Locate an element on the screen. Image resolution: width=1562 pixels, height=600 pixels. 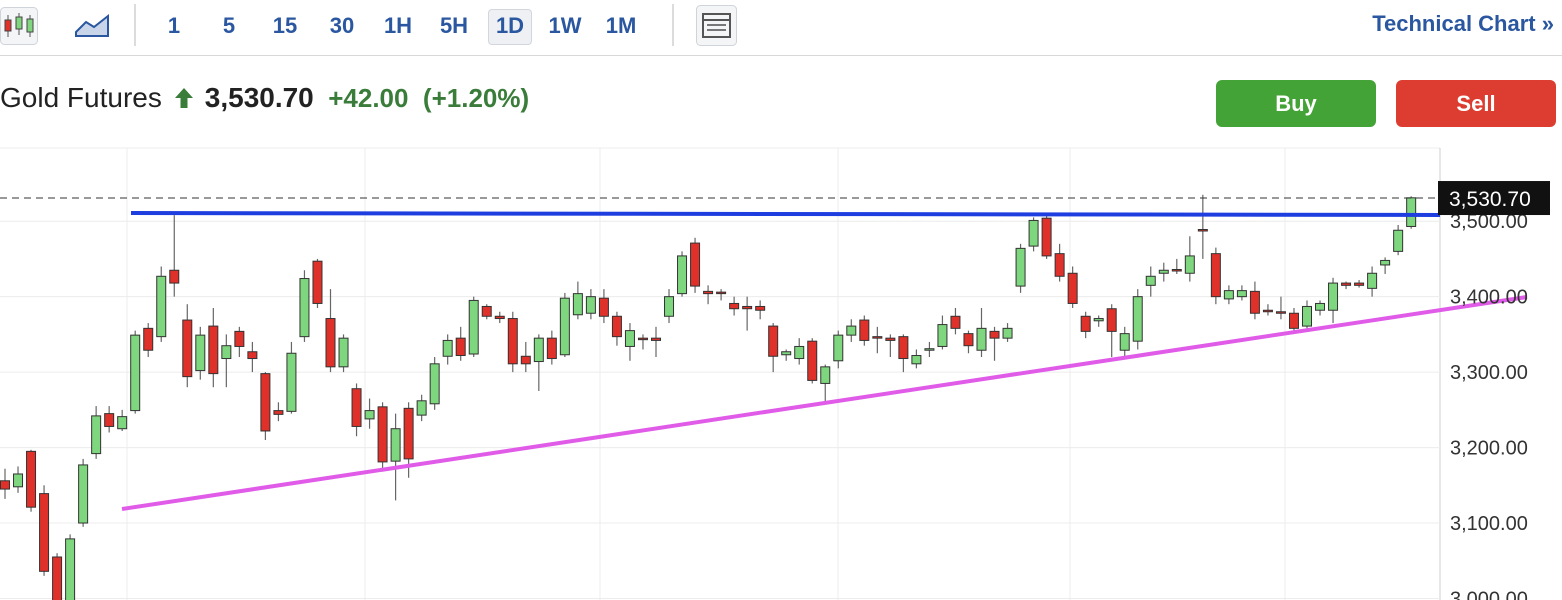
y-tick-label: 3,500.00 is located at coordinates (1489, 222).